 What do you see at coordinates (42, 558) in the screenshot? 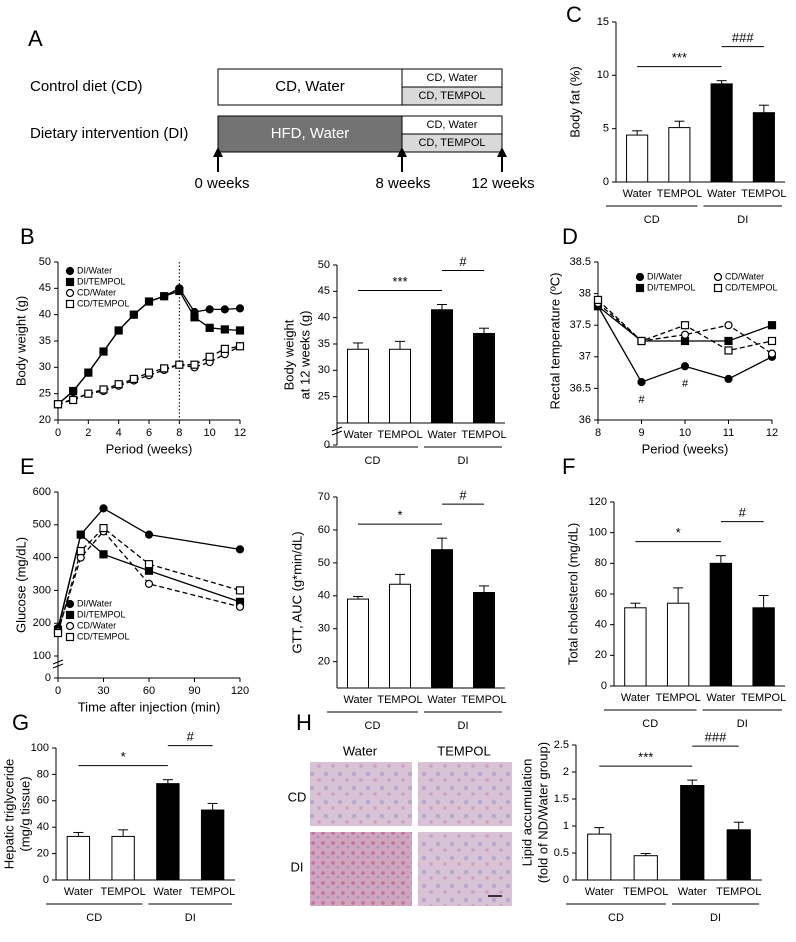
I see `y-tick-label: 400` at bounding box center [42, 558].